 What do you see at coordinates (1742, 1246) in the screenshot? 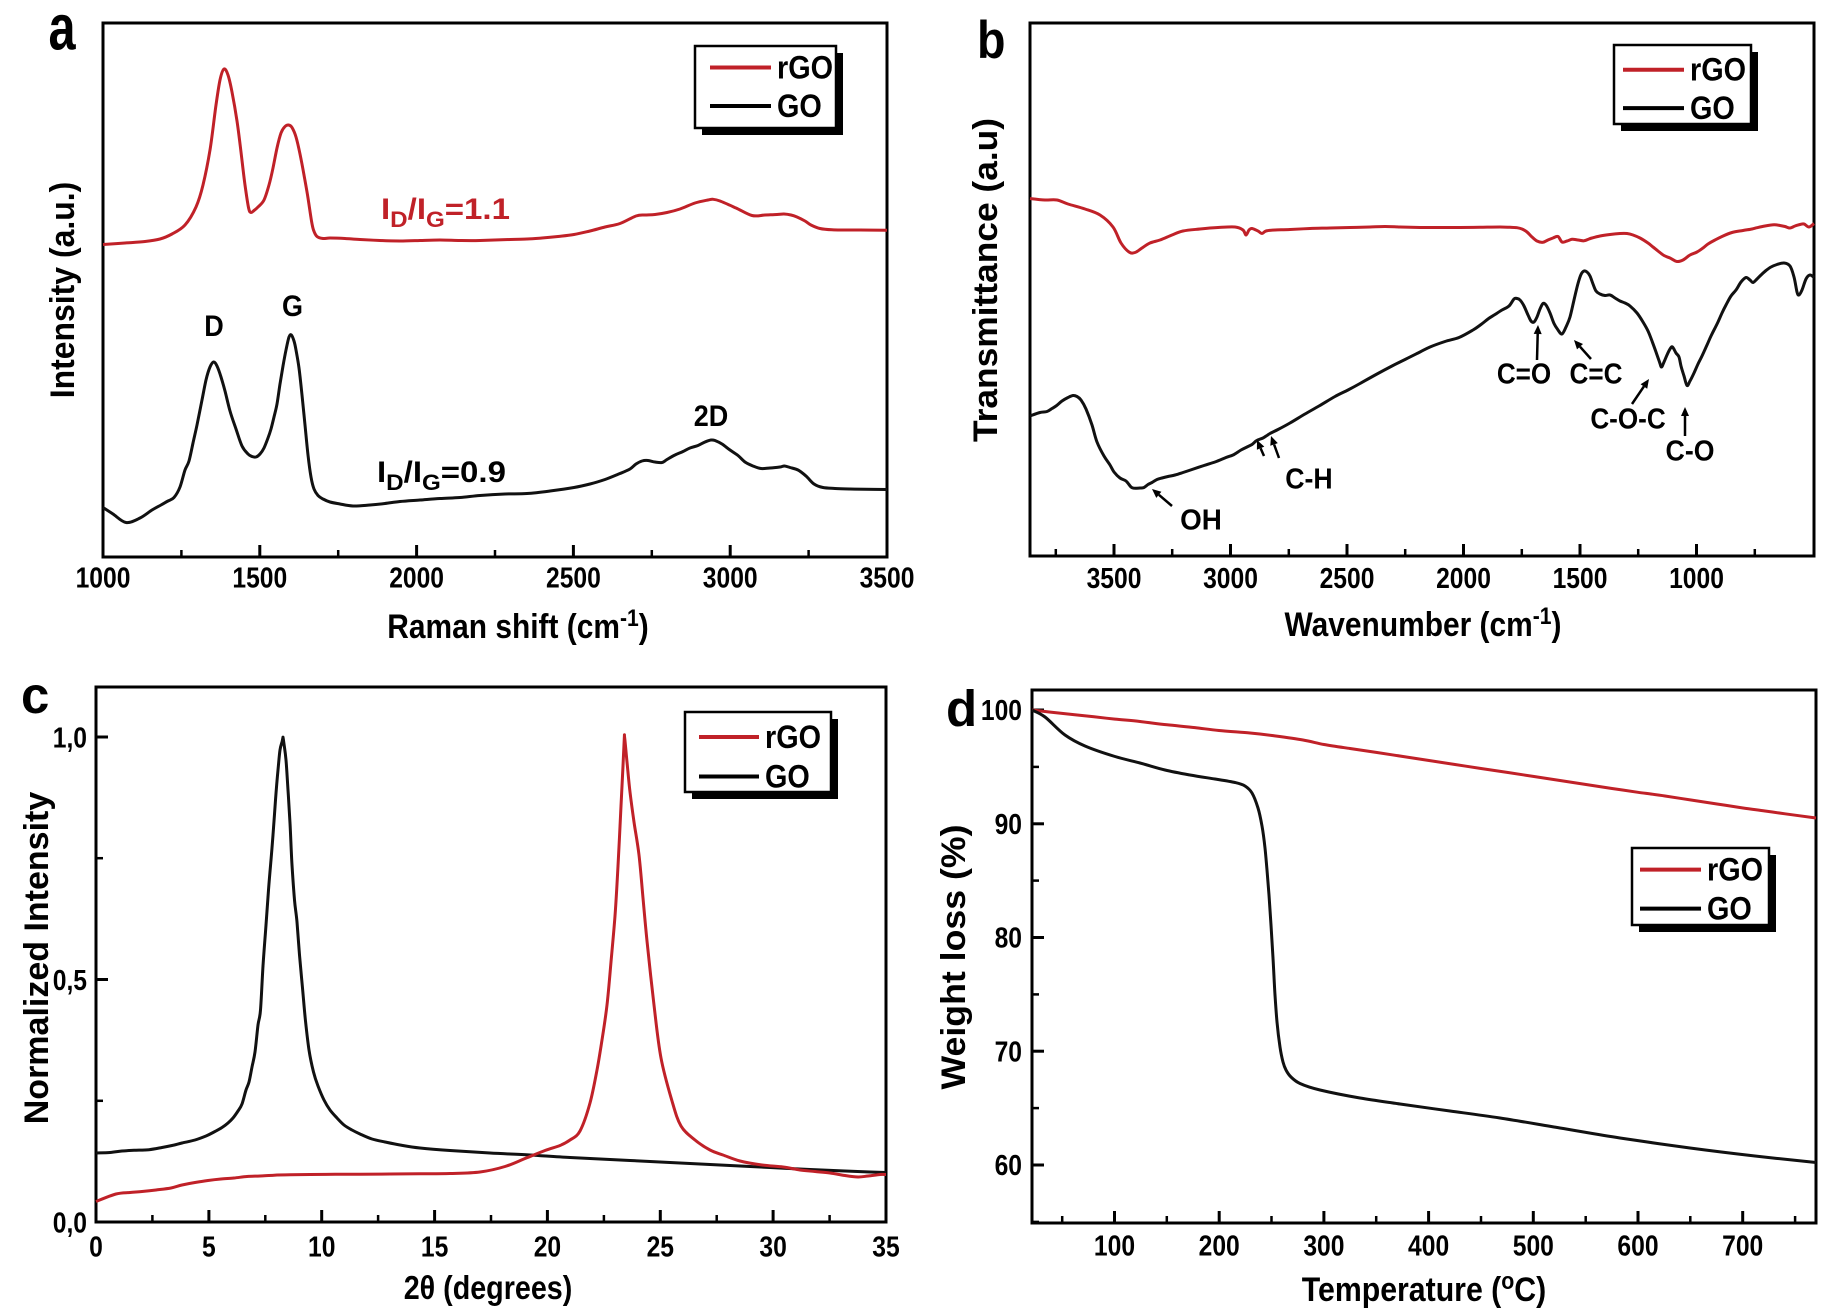
I see `svg-text: 700` at bounding box center [1742, 1246].